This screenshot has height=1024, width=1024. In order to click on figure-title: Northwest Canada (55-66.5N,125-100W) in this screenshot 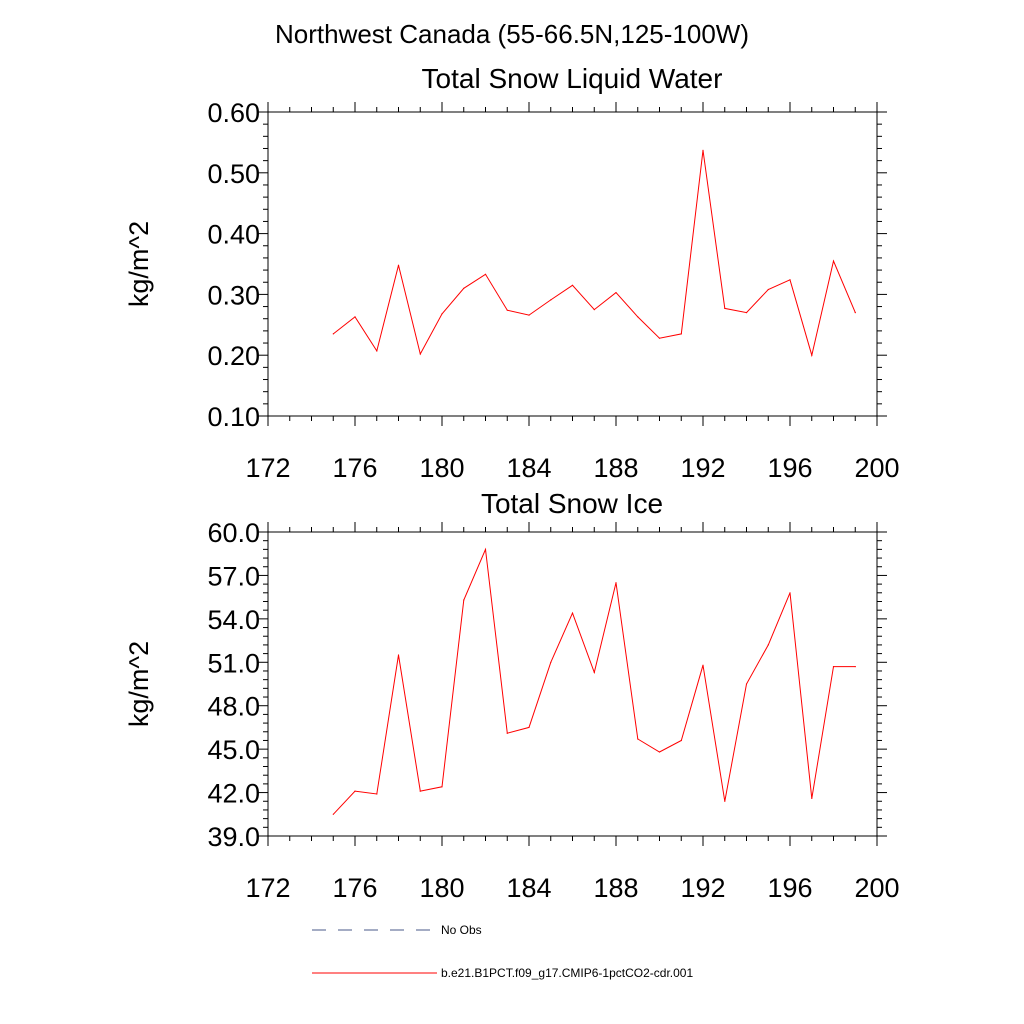, I will do `click(512, 34)`.